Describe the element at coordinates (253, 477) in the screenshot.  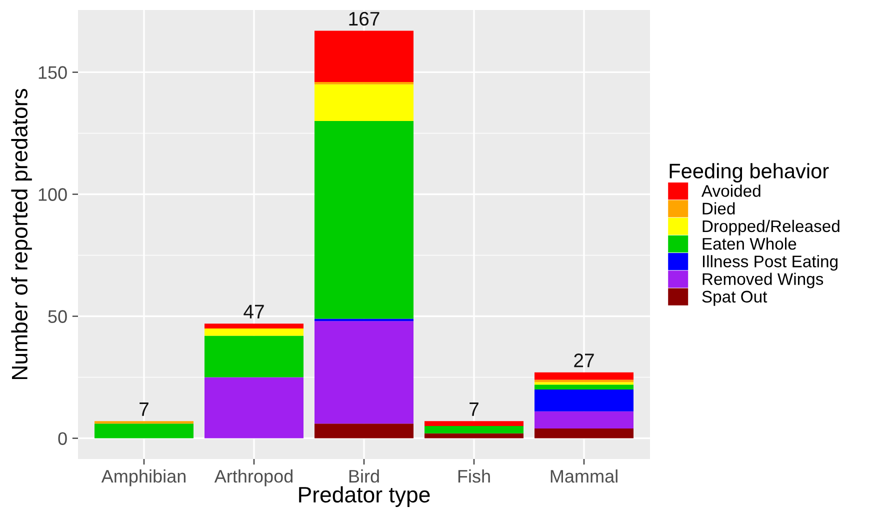
I see `x-tick-label: Arthropod` at that location.